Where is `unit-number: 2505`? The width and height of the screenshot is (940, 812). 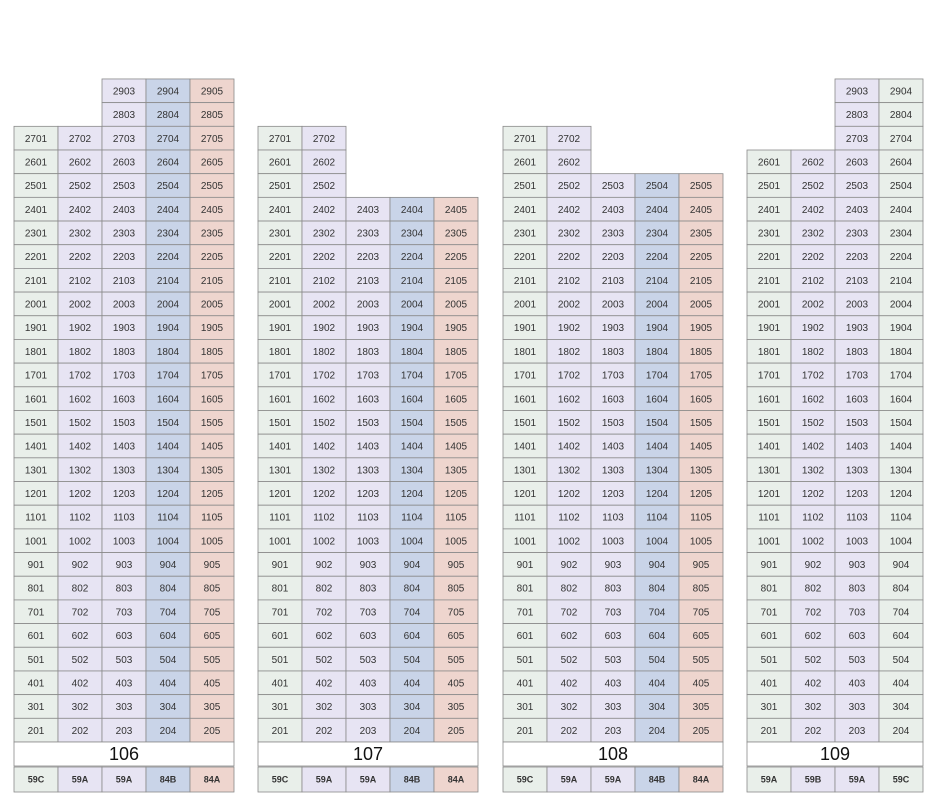 unit-number: 2505 is located at coordinates (701, 186).